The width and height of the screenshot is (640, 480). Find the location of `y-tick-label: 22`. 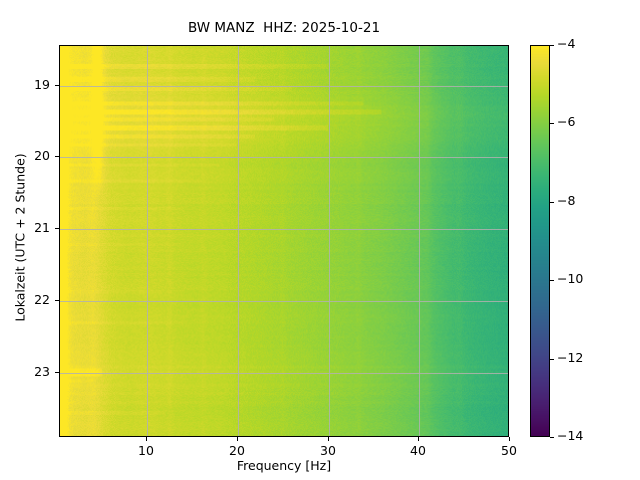

y-tick-label: 22 is located at coordinates (42, 299).